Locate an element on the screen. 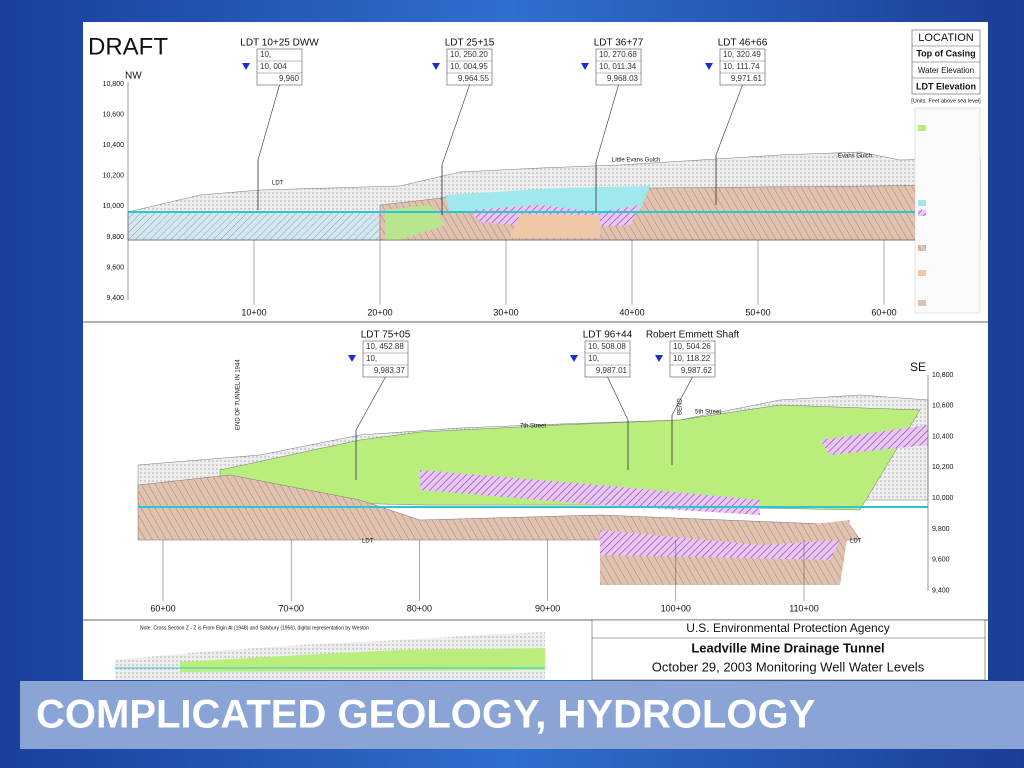 The height and width of the screenshot is (768, 1024). elevation-label: 9,600 is located at coordinates (115, 267).